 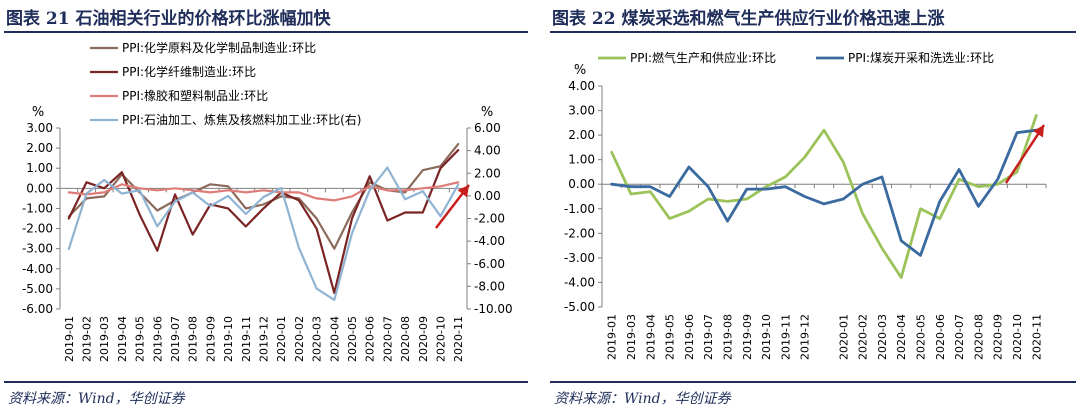 I want to click on legend-label: PPI:化学纤维制造业:环比, so click(x=189, y=71).